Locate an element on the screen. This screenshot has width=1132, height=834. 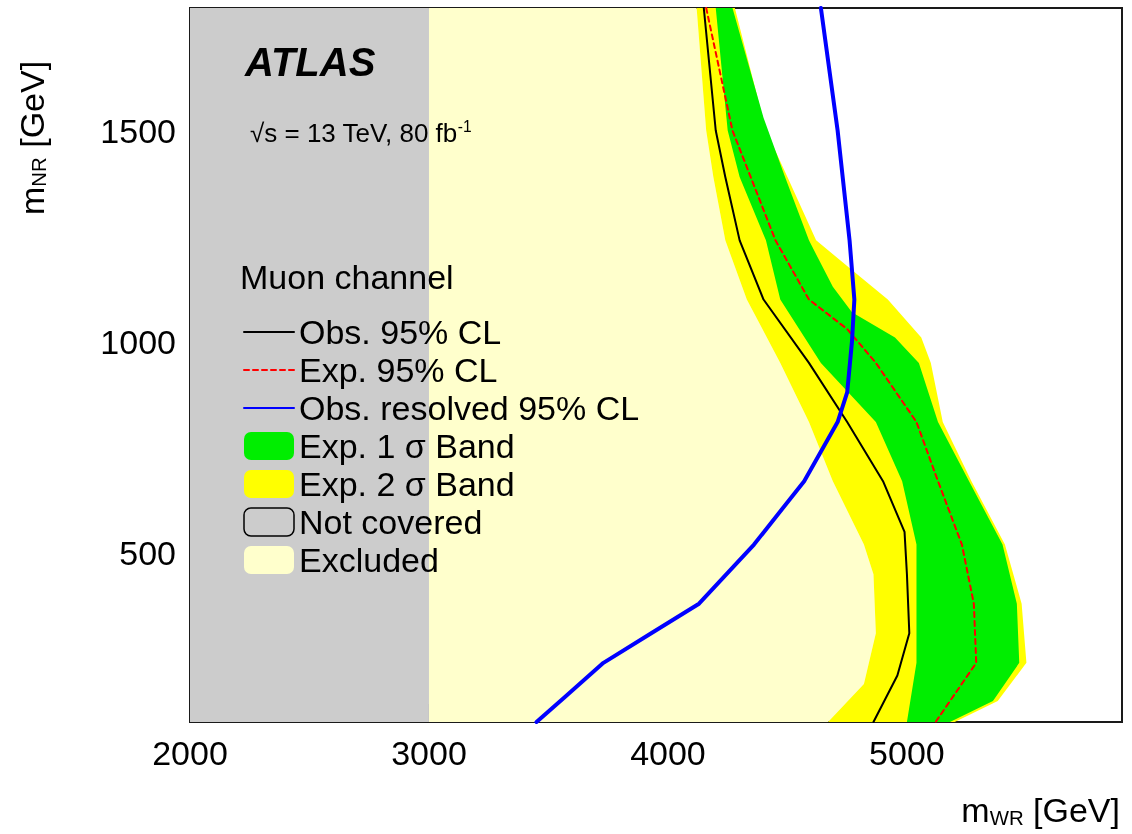
legend-label: Exp. 2 σ Band is located at coordinates (407, 484).